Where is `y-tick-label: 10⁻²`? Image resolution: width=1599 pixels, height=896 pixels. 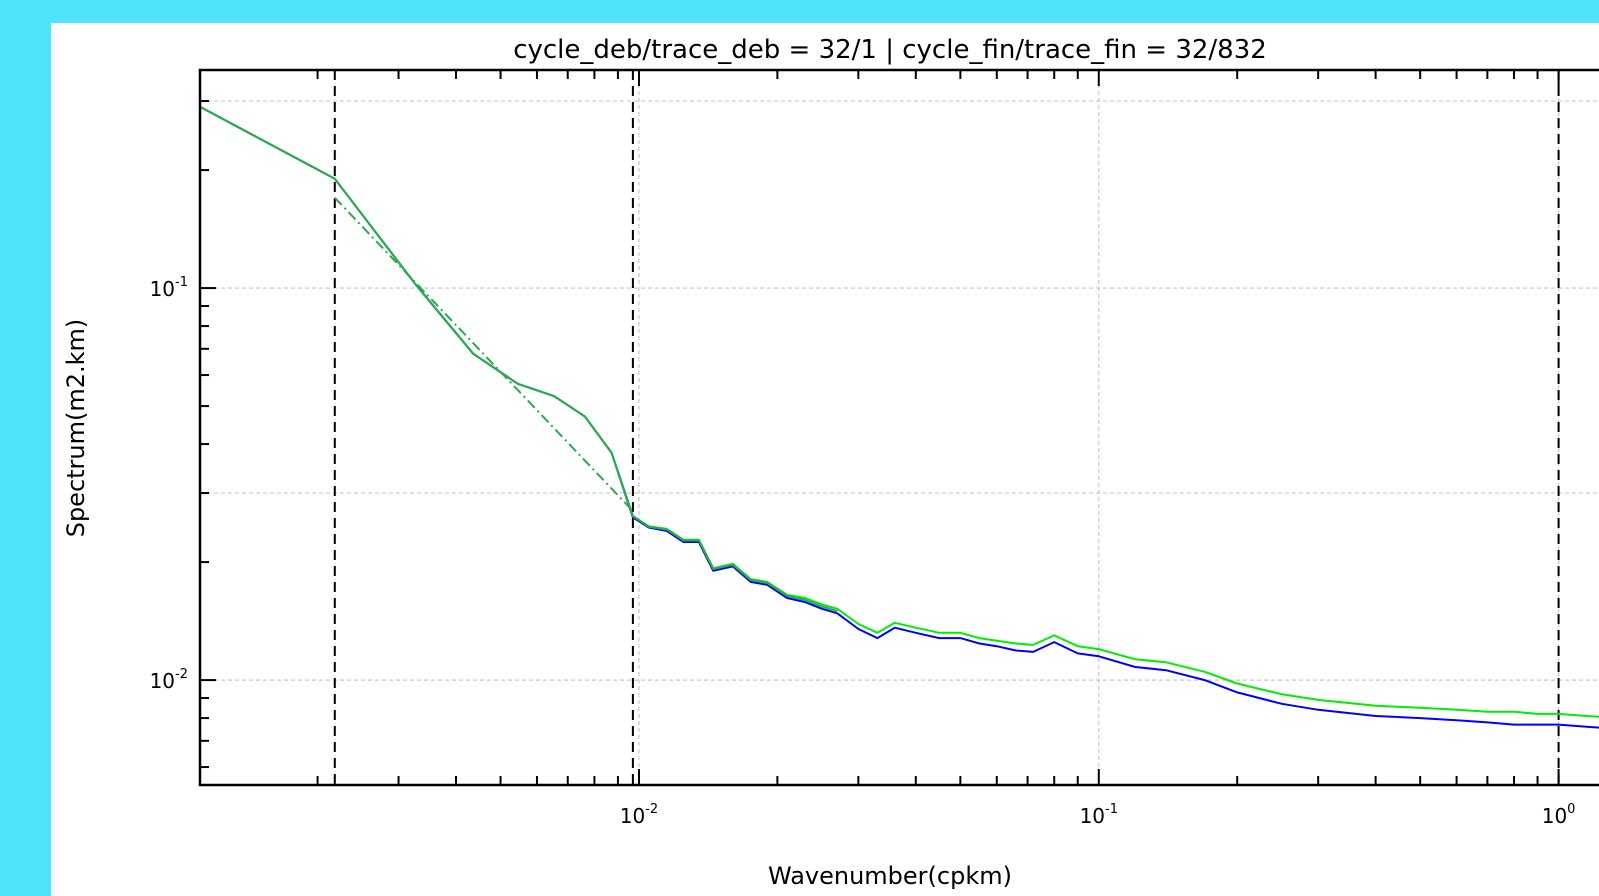
y-tick-label: 10⁻² is located at coordinates (169, 680).